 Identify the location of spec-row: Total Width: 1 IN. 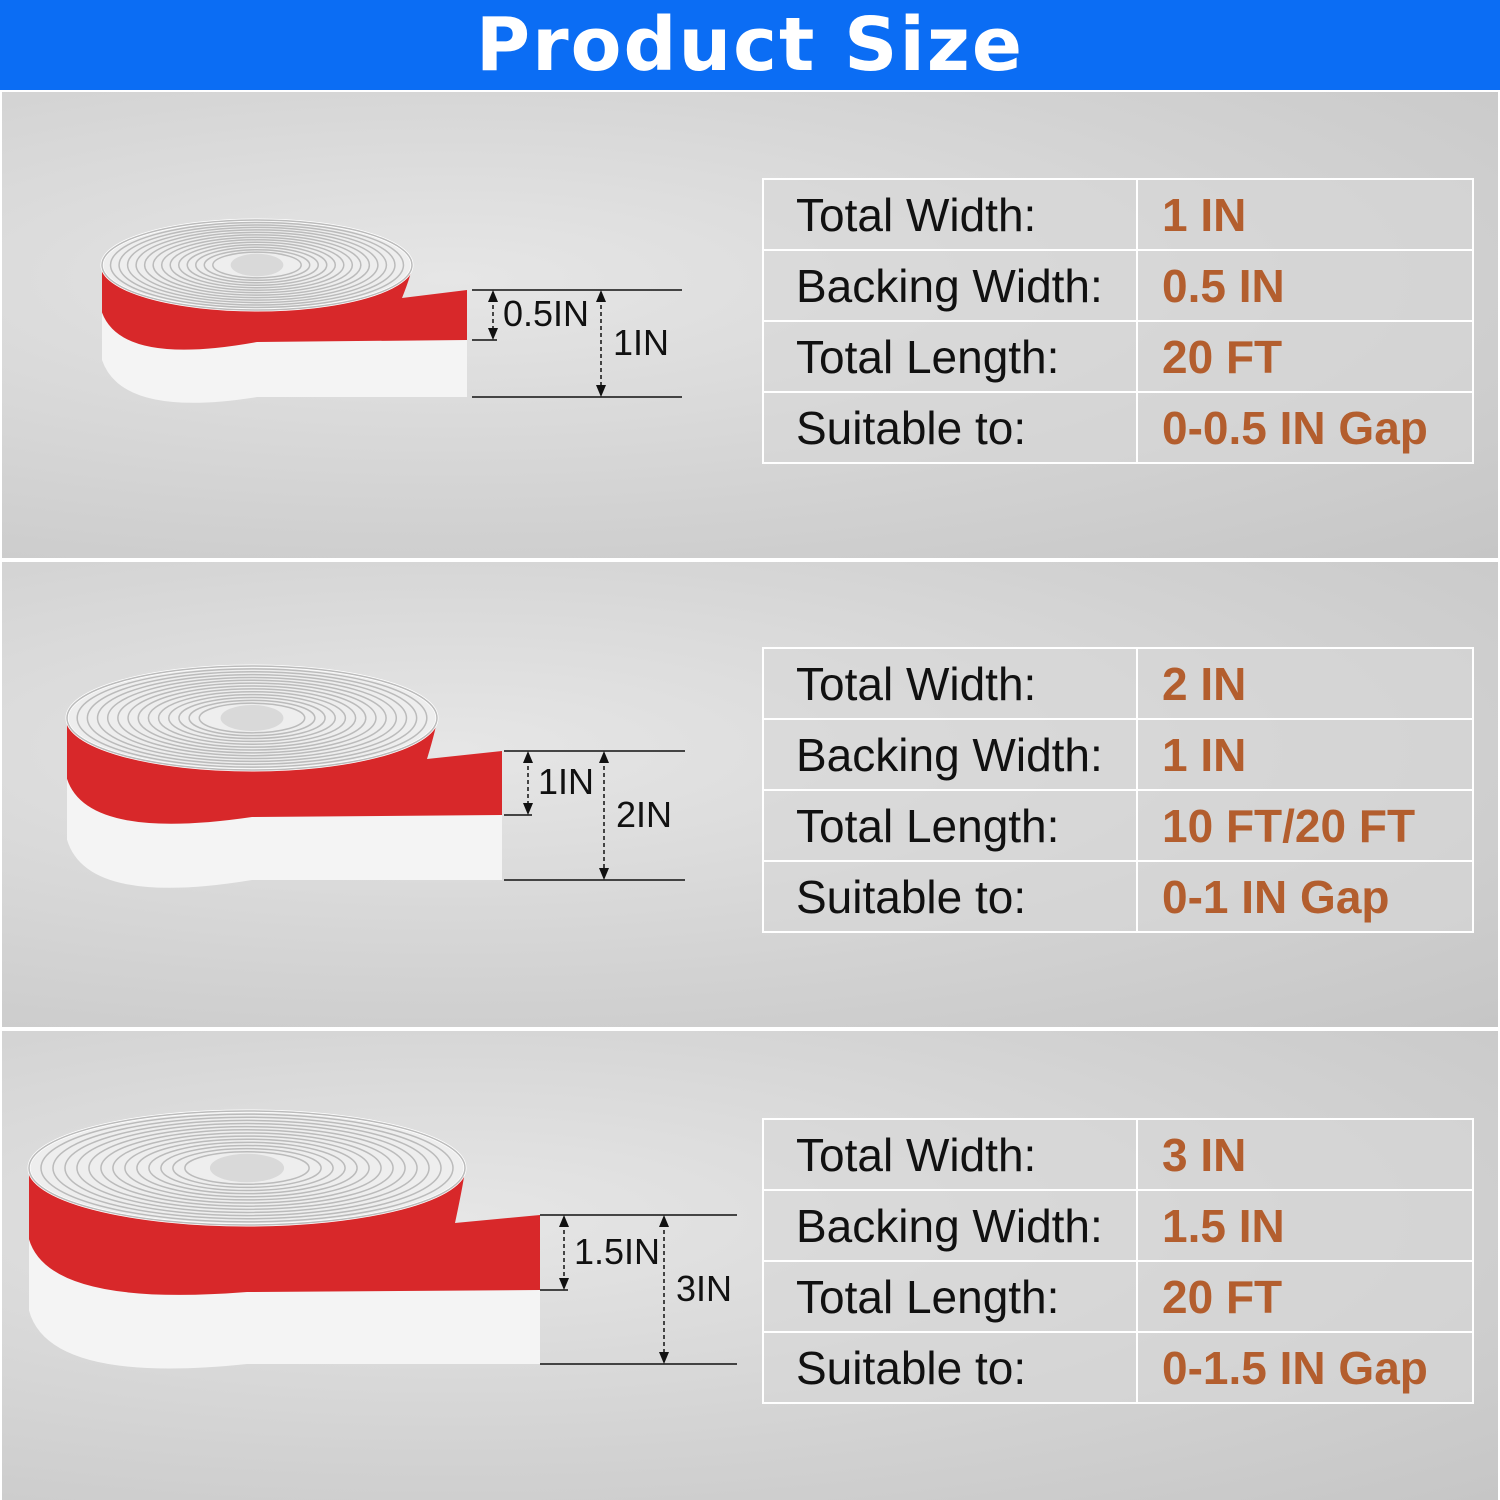
(1118, 214).